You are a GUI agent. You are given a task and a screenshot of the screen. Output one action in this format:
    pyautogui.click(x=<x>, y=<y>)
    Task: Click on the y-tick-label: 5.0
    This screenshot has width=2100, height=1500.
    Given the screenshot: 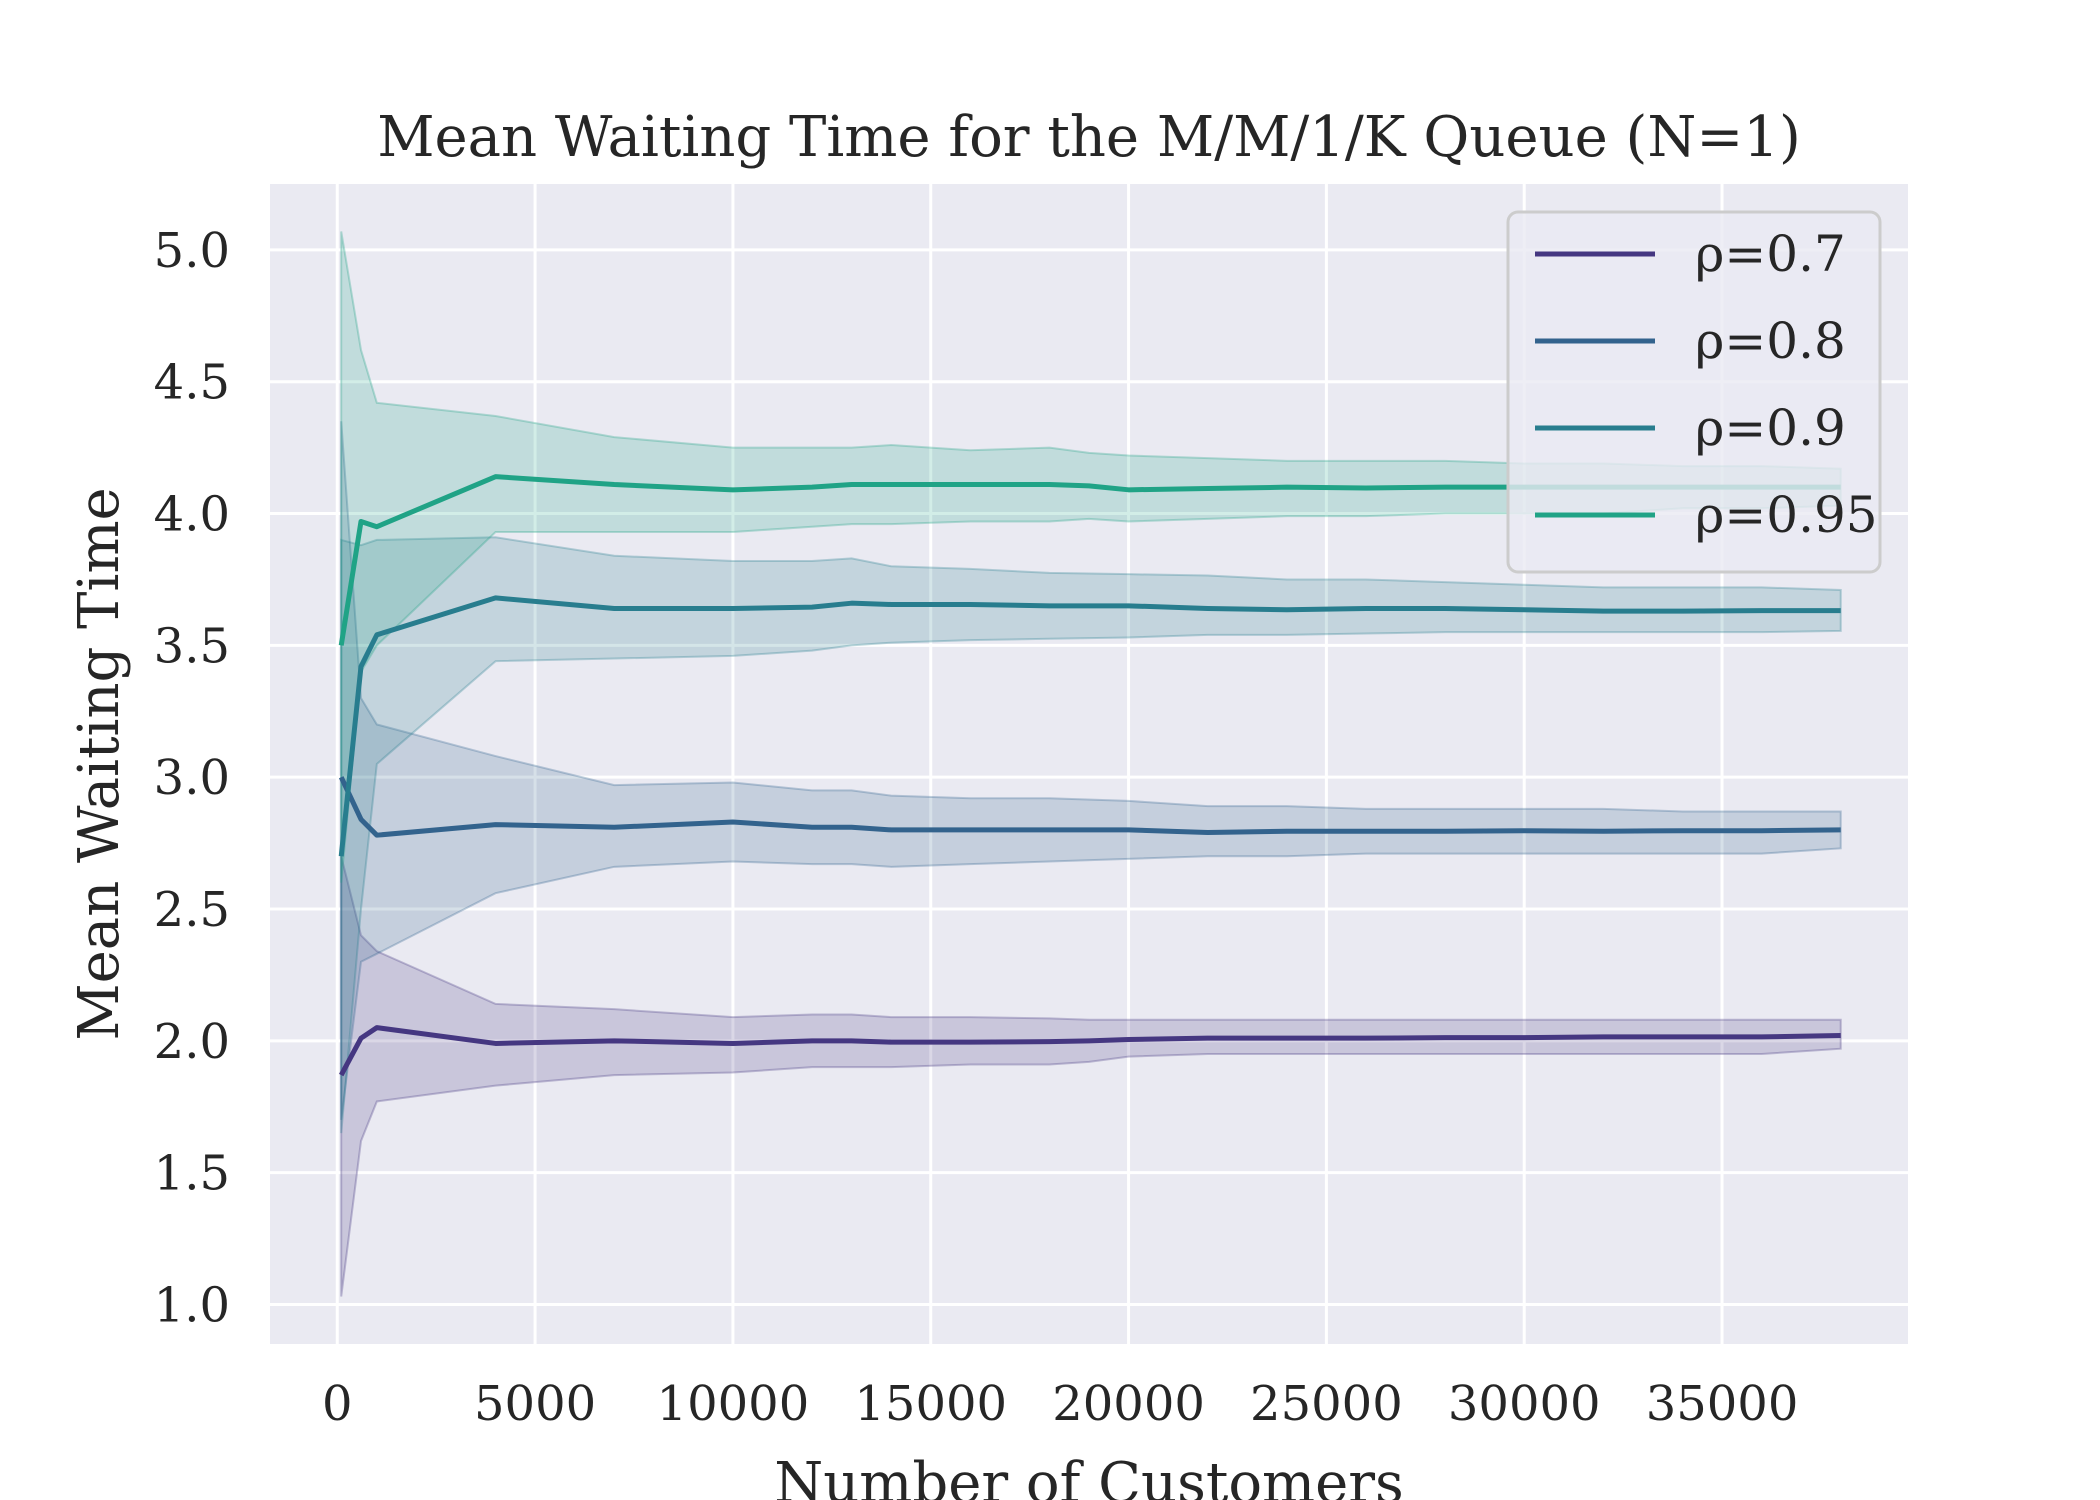 What is the action you would take?
    pyautogui.click(x=192, y=251)
    